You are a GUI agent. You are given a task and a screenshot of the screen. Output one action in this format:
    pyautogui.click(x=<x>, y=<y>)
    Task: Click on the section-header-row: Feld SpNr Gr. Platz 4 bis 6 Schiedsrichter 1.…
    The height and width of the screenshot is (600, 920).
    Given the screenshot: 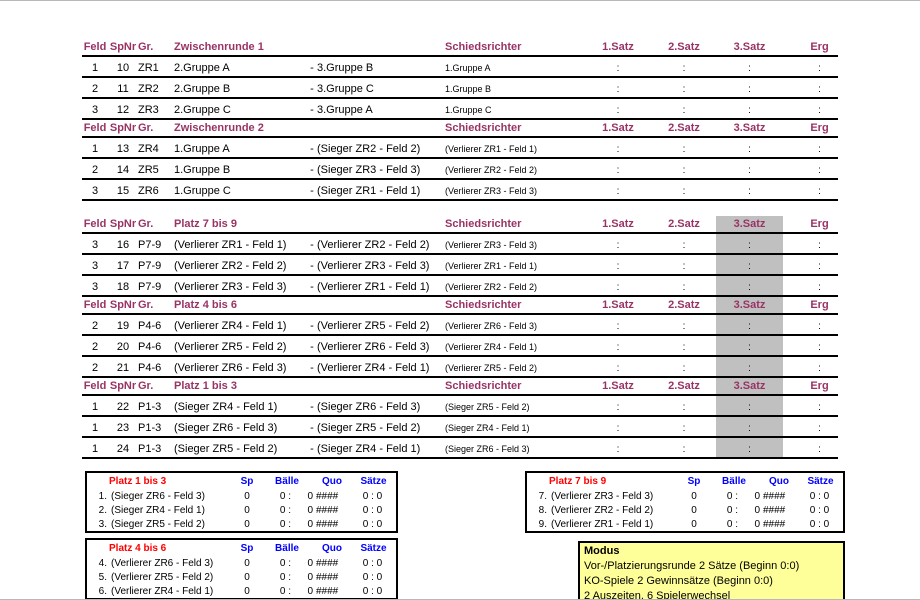 What is the action you would take?
    pyautogui.click(x=460, y=306)
    